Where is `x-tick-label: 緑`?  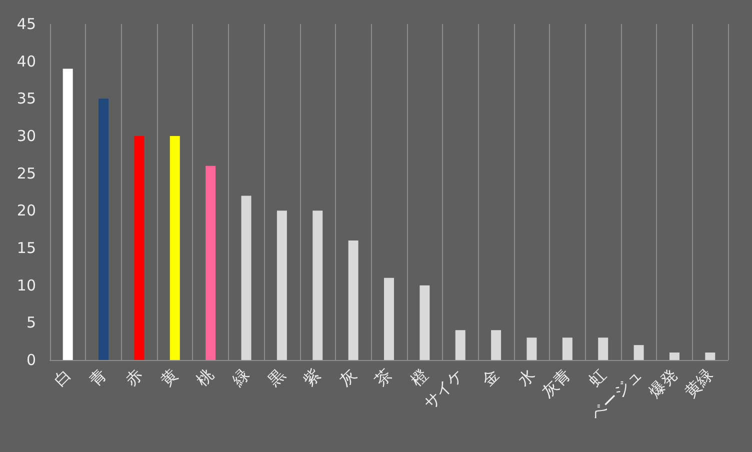
x-tick-label: 緑 is located at coordinates (240, 378).